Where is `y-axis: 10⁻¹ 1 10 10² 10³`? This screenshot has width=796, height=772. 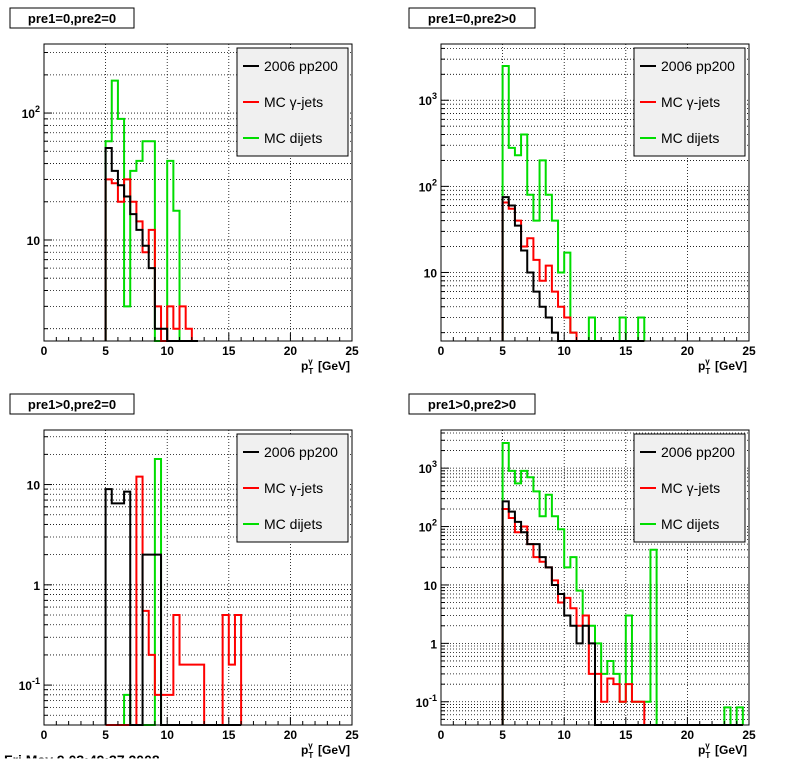
y-axis: 10⁻¹ 1 10 10² 10³ is located at coordinates (432, 576).